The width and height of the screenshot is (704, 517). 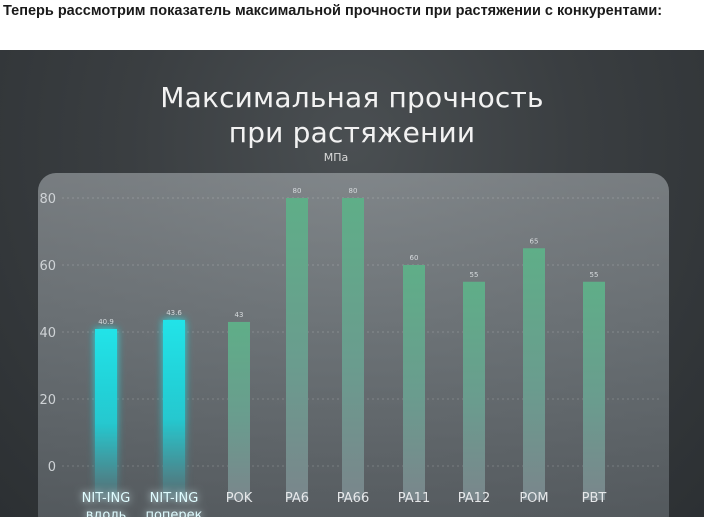 I want to click on x-tick-label-line: PA66, so click(x=353, y=498).